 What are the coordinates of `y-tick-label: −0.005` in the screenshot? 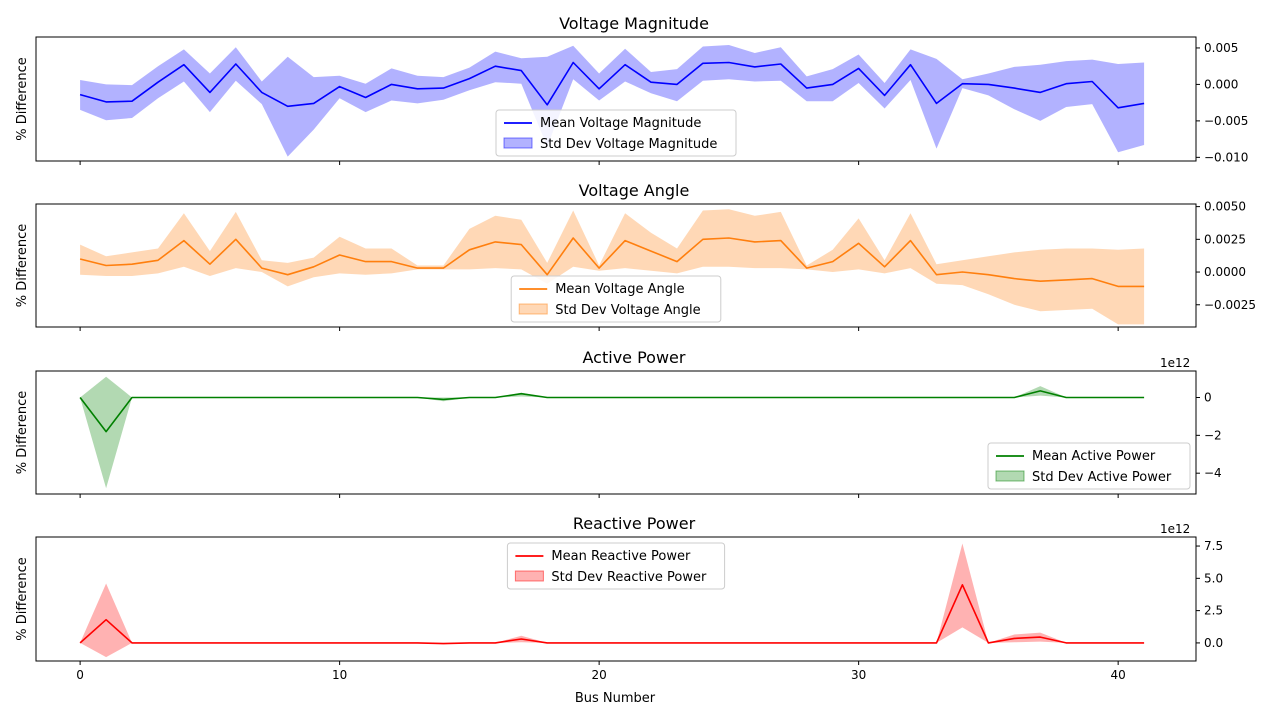 It's located at (1226, 121).